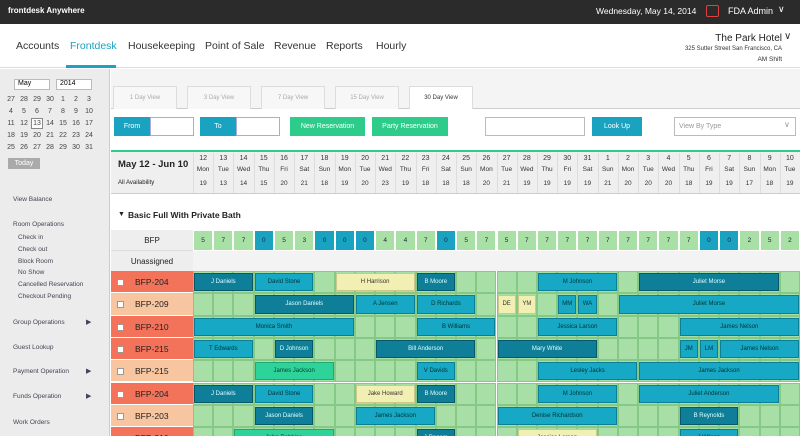 This screenshot has height=436, width=800. What do you see at coordinates (37, 123) in the screenshot?
I see `calendar-day: 13` at bounding box center [37, 123].